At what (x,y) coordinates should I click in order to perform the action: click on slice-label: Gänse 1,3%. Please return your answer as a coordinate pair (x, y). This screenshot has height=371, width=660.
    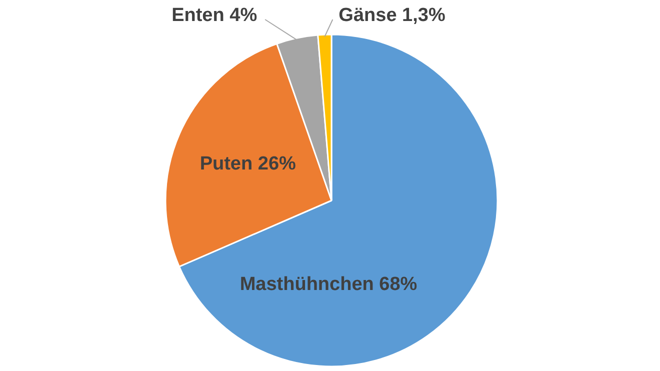
    Looking at the image, I should click on (392, 15).